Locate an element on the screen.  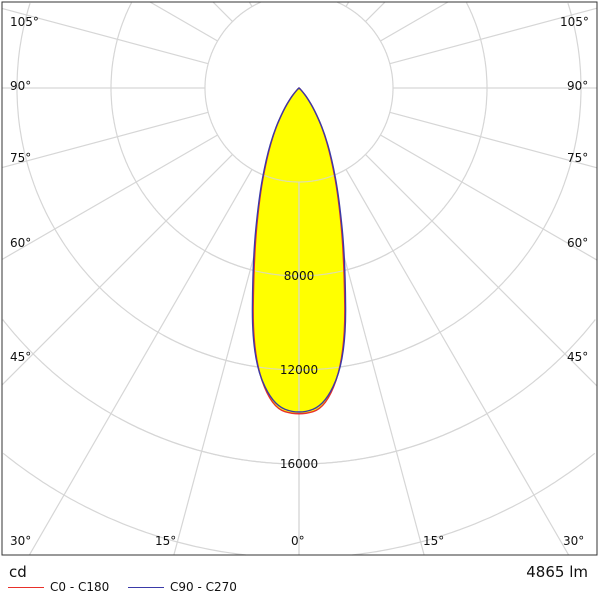
angle-label-right-15: 15° is located at coordinates (433, 541).